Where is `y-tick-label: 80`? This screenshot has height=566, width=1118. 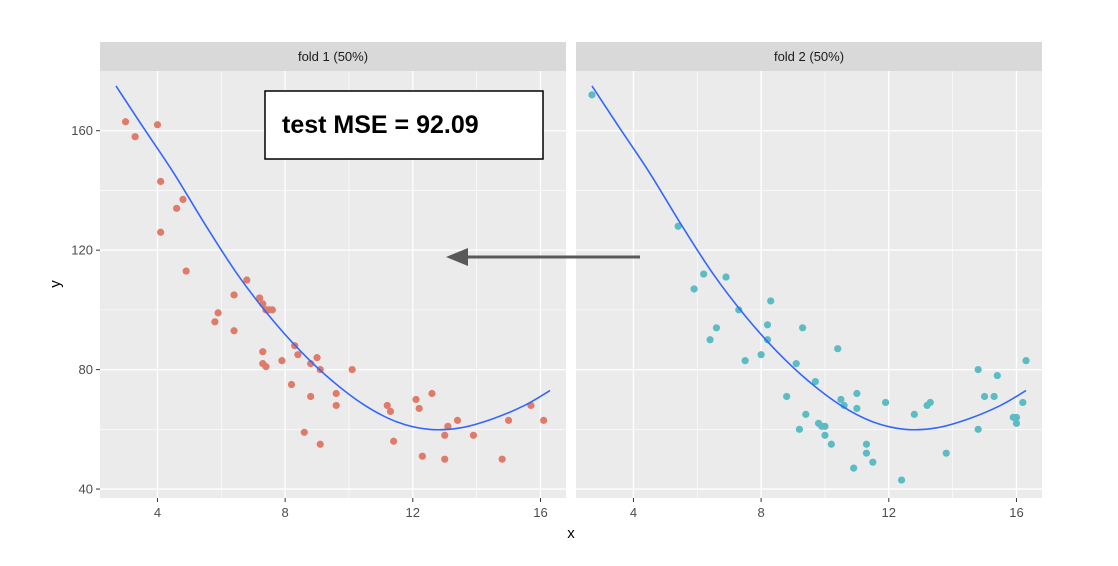
y-tick-label: 80 is located at coordinates (86, 369).